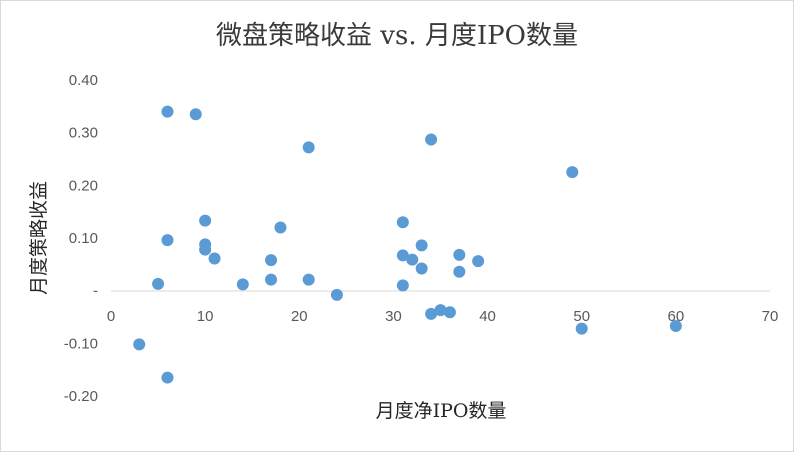 This screenshot has width=794, height=452. What do you see at coordinates (81, 396) in the screenshot?
I see `y-tick-label: -0.20` at bounding box center [81, 396].